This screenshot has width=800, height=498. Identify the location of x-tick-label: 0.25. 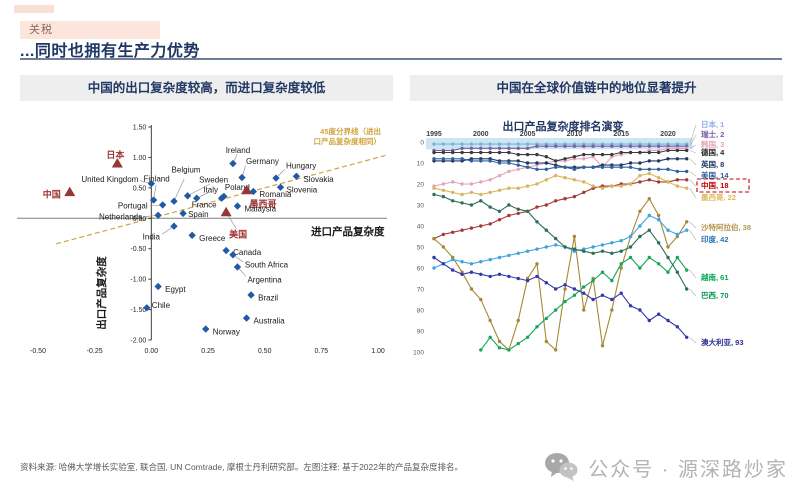
(208, 351).